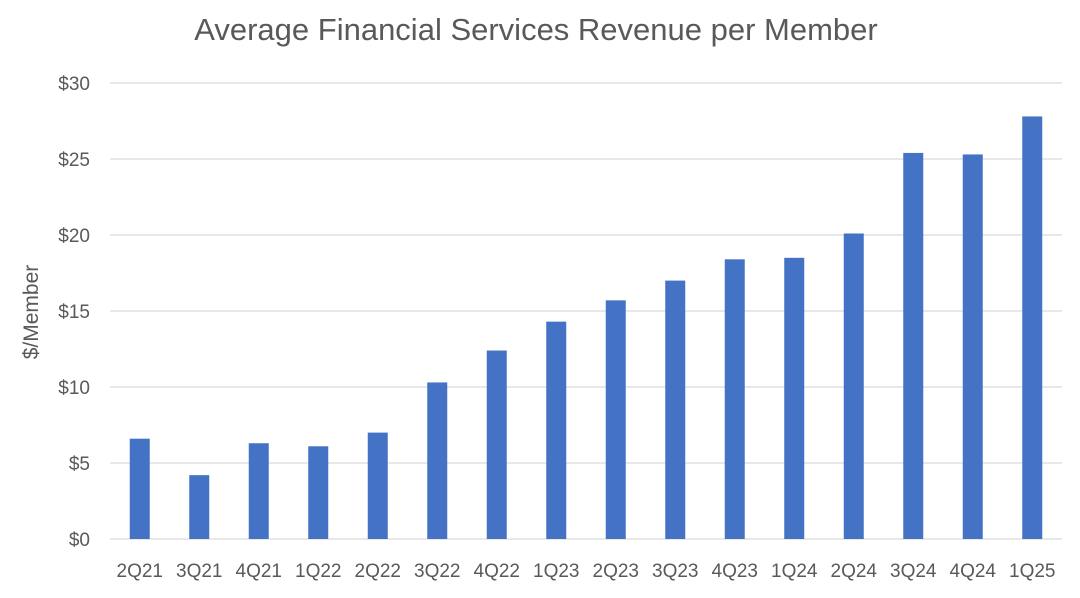 The height and width of the screenshot is (598, 1080). Describe the element at coordinates (616, 571) in the screenshot. I see `x-tick-label: 2Q23` at that location.